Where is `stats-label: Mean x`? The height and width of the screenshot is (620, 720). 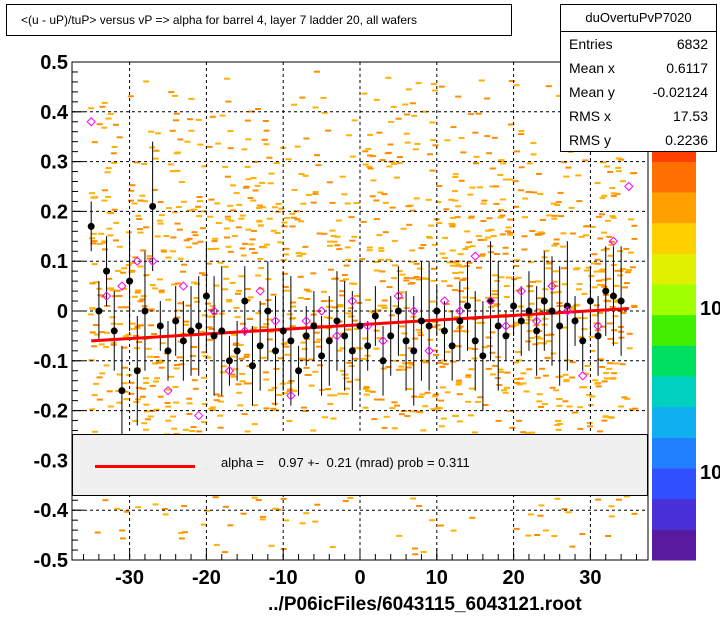
stats-label: Mean x is located at coordinates (592, 68).